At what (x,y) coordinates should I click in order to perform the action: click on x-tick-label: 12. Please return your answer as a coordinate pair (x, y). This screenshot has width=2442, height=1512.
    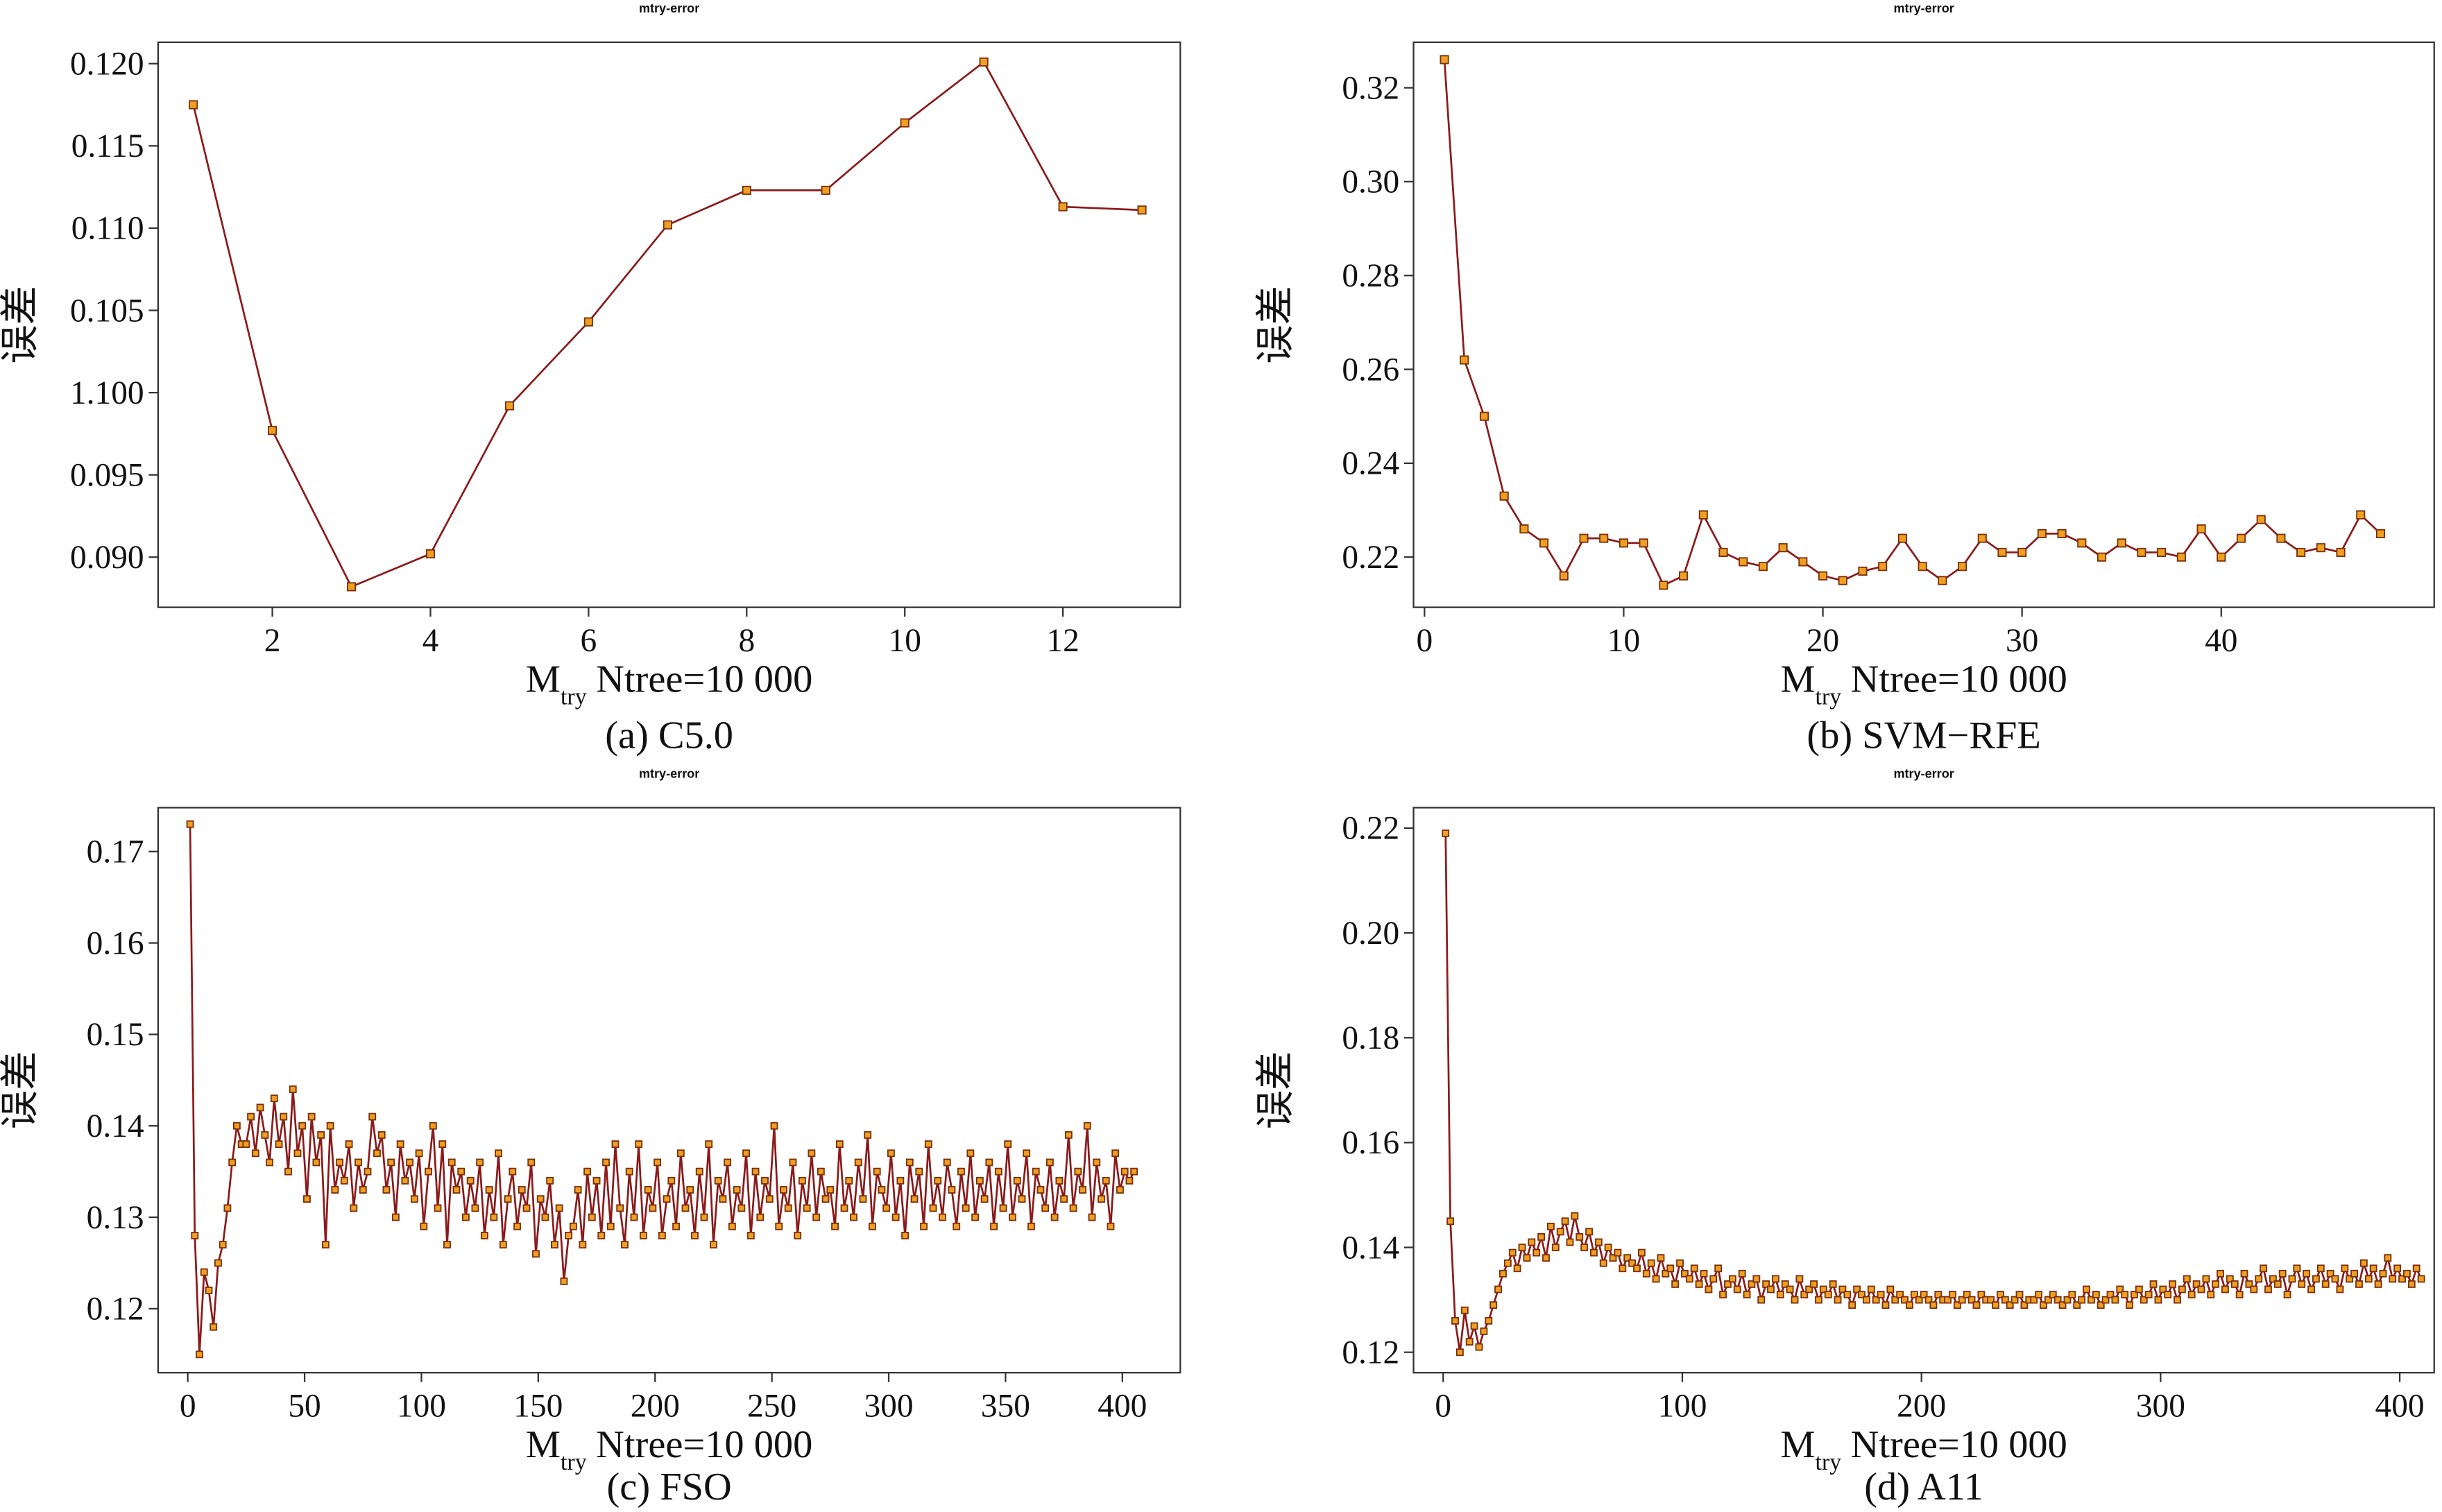
    Looking at the image, I should click on (1062, 641).